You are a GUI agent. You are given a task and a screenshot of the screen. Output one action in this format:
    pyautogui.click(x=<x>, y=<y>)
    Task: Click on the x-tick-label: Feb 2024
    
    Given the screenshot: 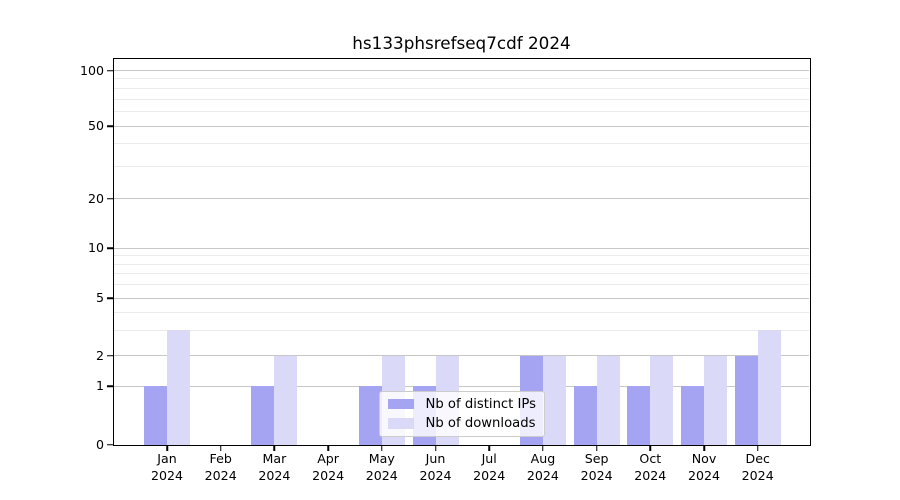 What is the action you would take?
    pyautogui.click(x=220, y=467)
    